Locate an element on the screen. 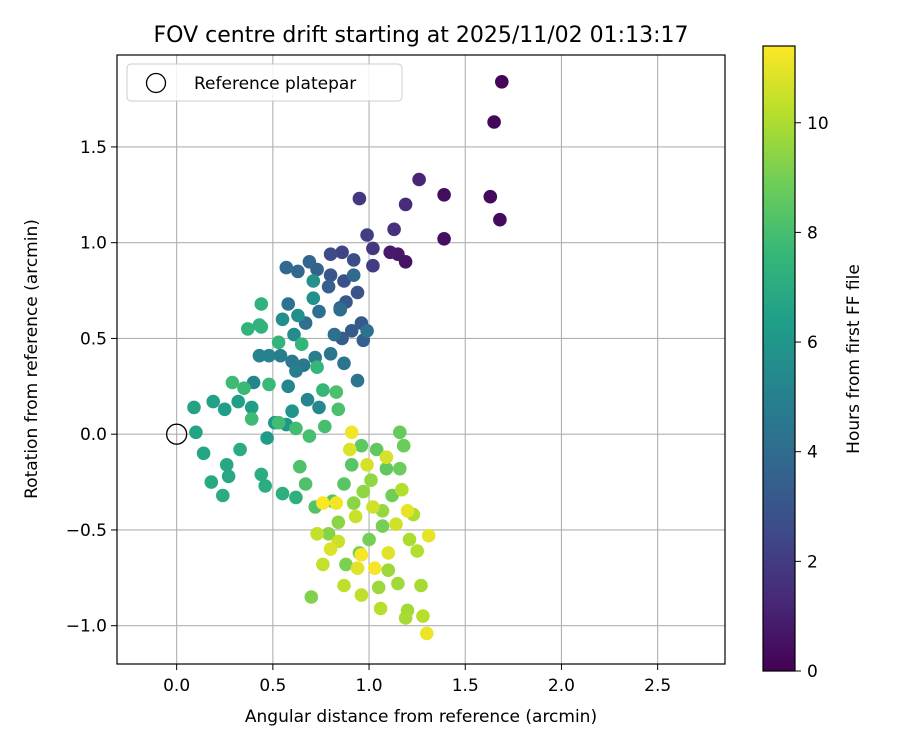 This screenshot has width=900, height=750. y-tick-label: 0.0 is located at coordinates (93, 435).